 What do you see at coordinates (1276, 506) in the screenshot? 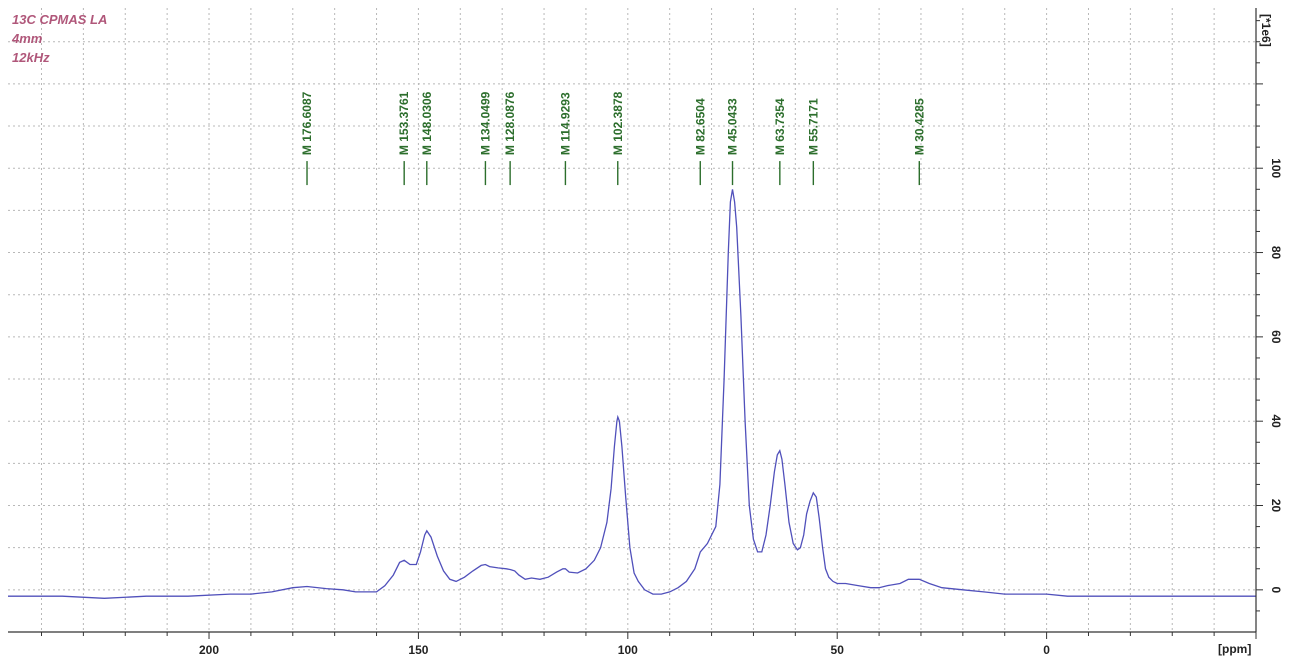
I see `y-tick-label: 20` at bounding box center [1276, 506].